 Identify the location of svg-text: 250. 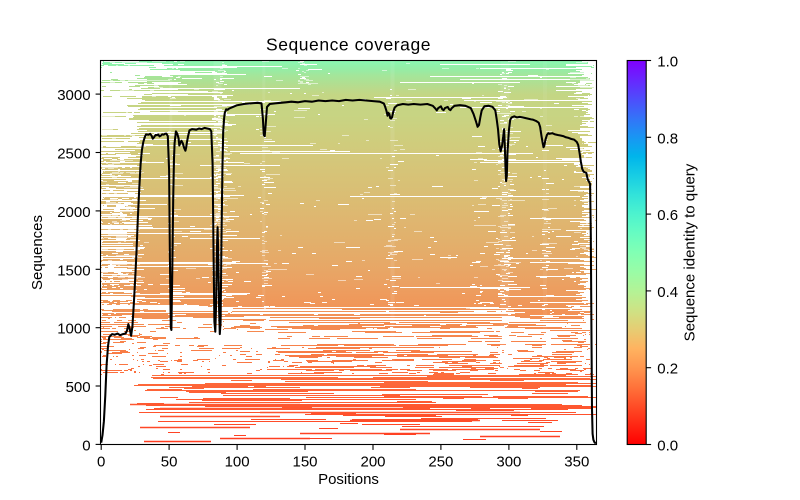
(440, 461).